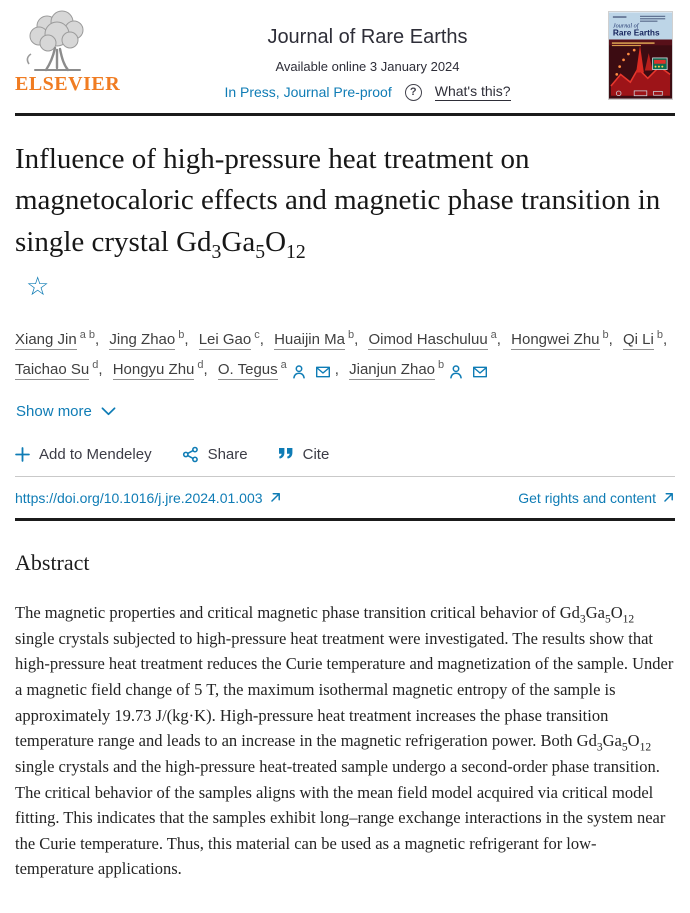 This screenshot has width=690, height=913. I want to click on author-link: Xiang Jin a b, so click(55, 340).